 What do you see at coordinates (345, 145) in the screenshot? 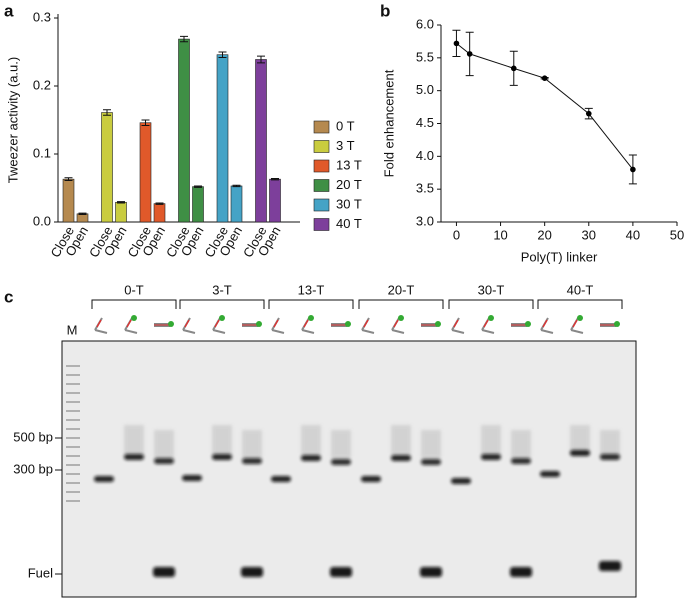
I see `legend-label: 3 T` at bounding box center [345, 145].